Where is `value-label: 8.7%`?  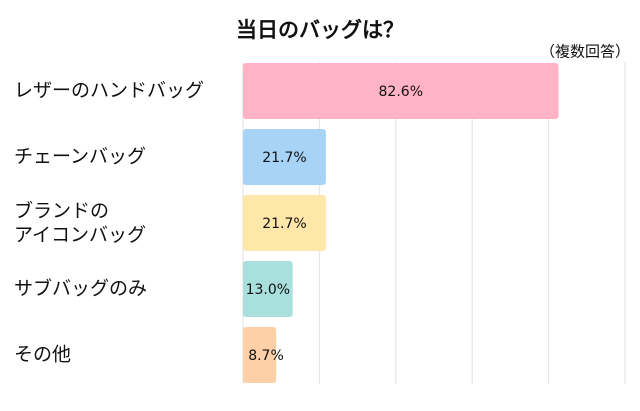 value-label: 8.7% is located at coordinates (266, 356).